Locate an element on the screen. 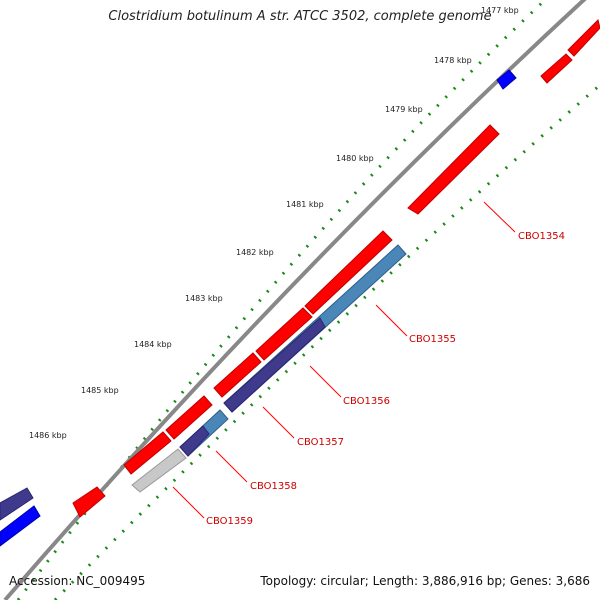  gene-label: CBO1357 is located at coordinates (320, 442).